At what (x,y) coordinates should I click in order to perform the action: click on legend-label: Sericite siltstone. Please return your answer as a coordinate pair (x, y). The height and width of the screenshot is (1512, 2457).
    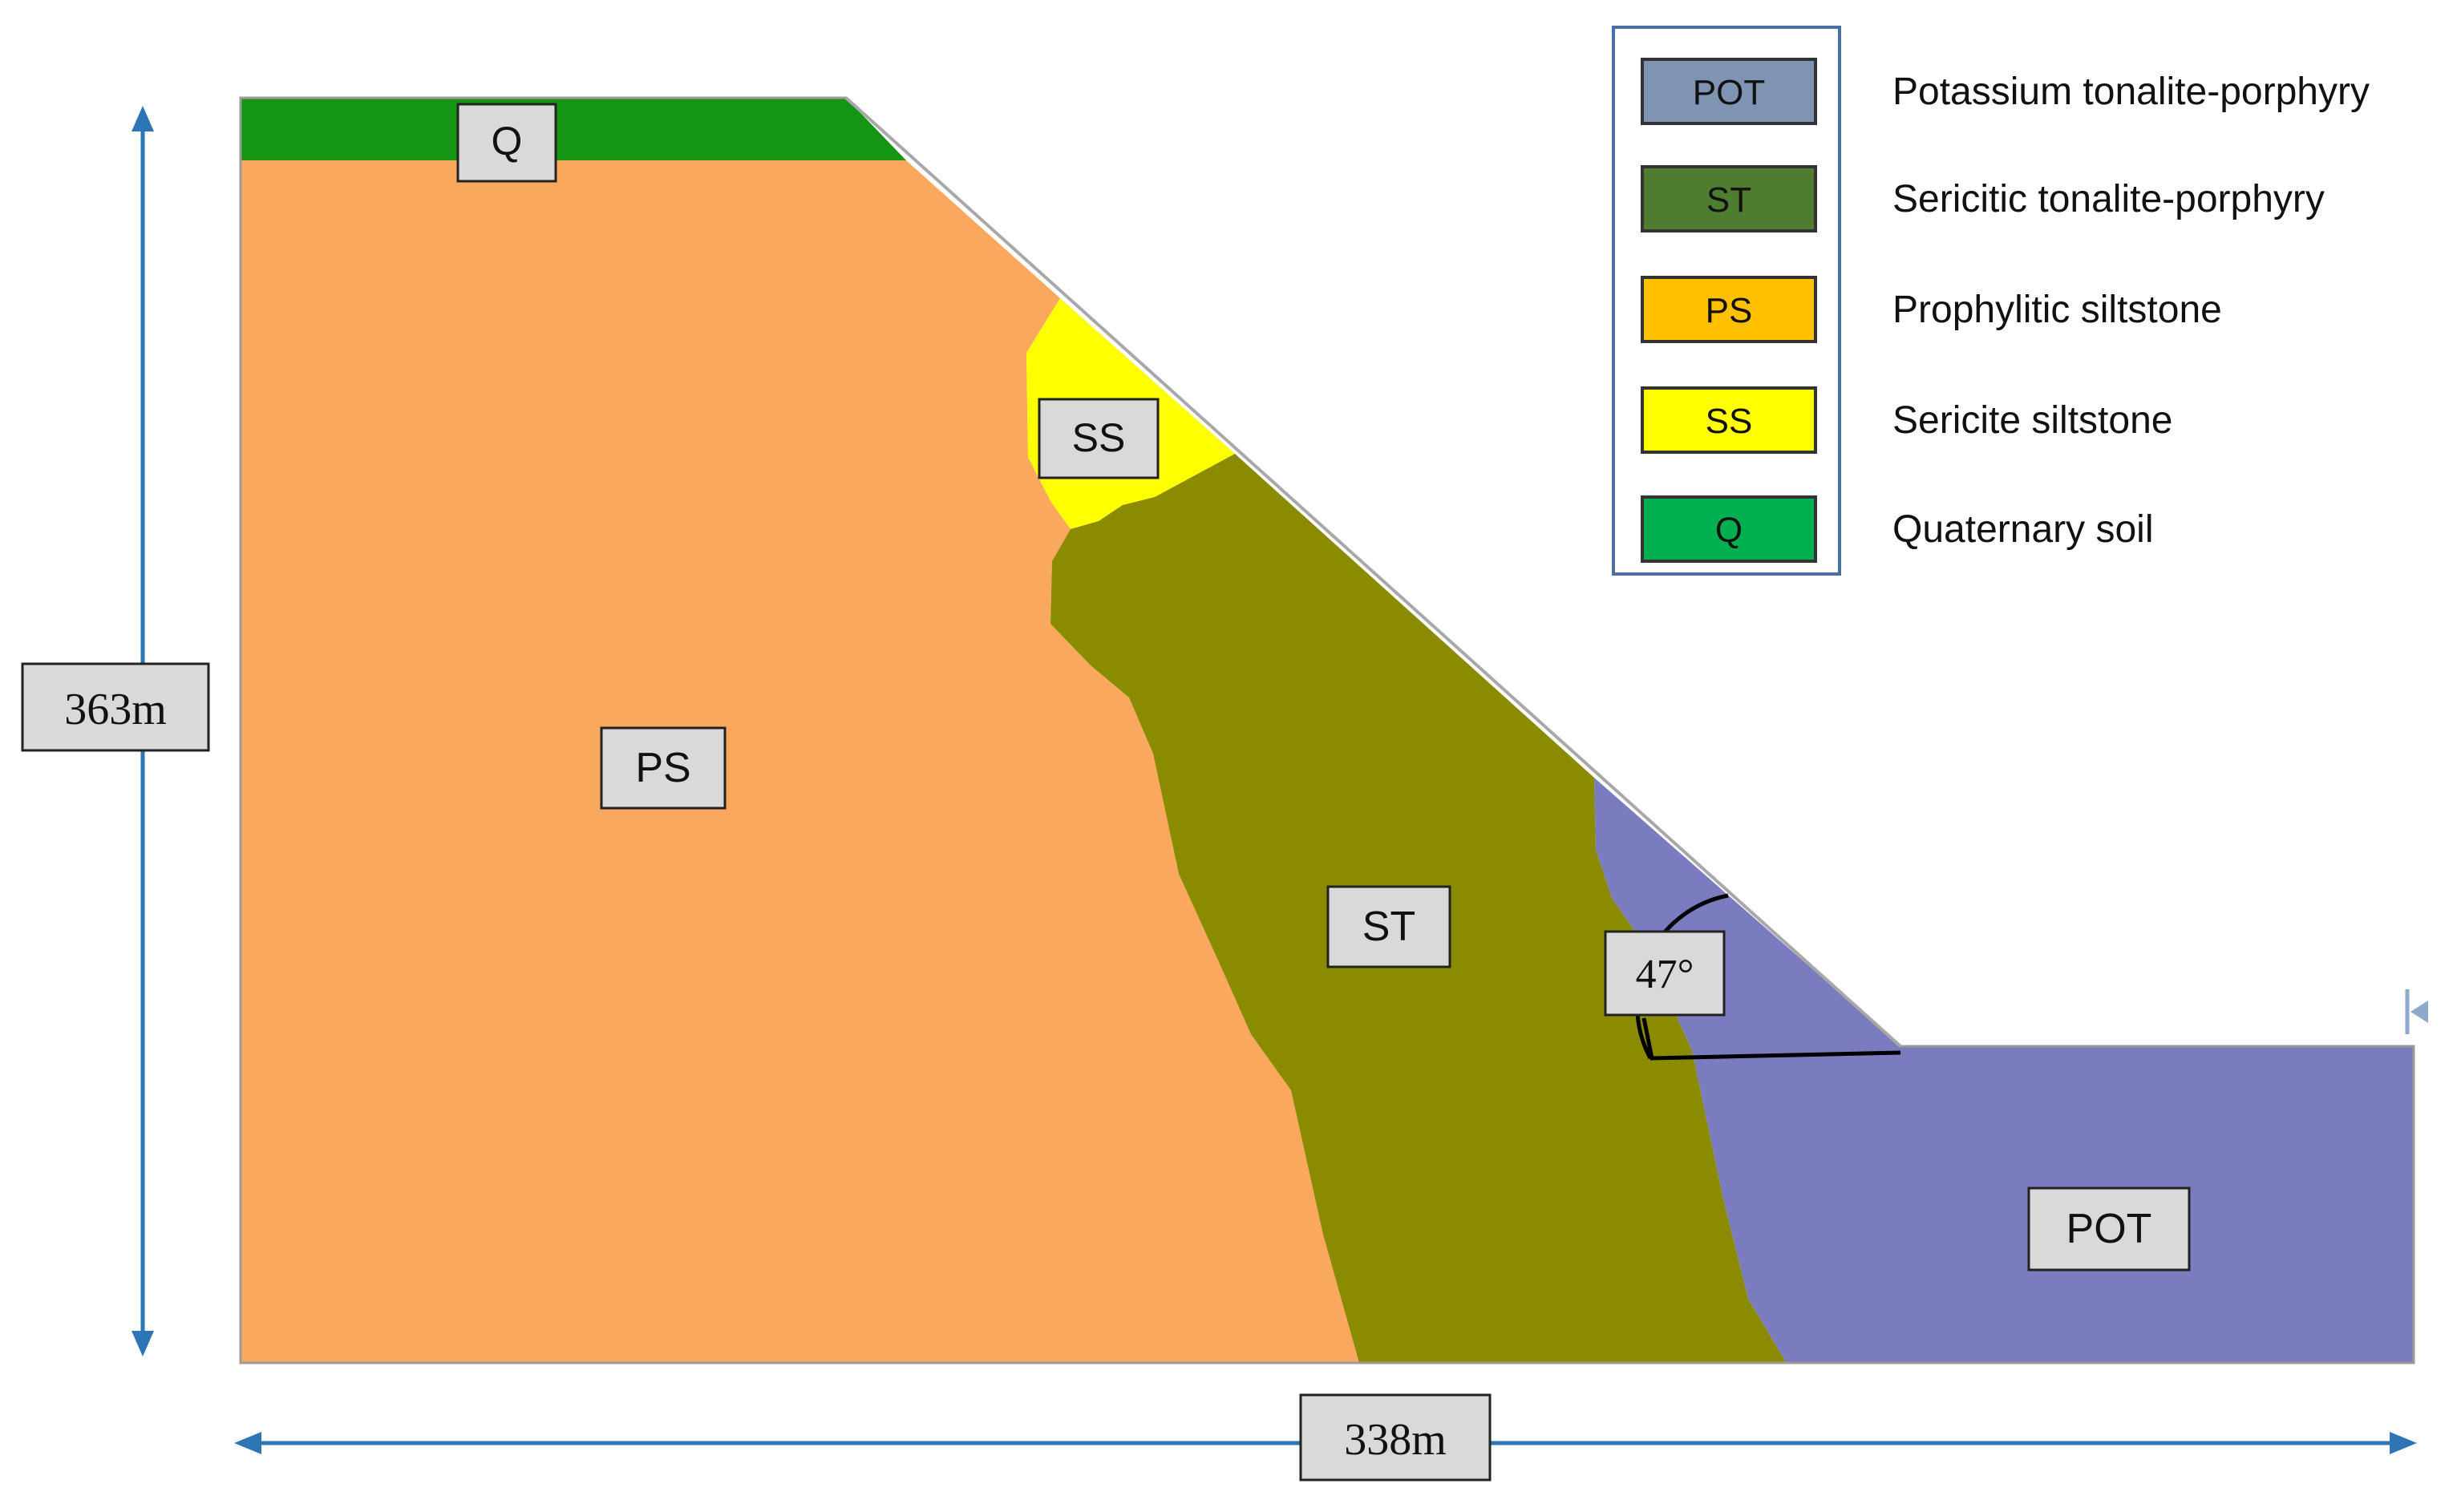
    Looking at the image, I should click on (2032, 420).